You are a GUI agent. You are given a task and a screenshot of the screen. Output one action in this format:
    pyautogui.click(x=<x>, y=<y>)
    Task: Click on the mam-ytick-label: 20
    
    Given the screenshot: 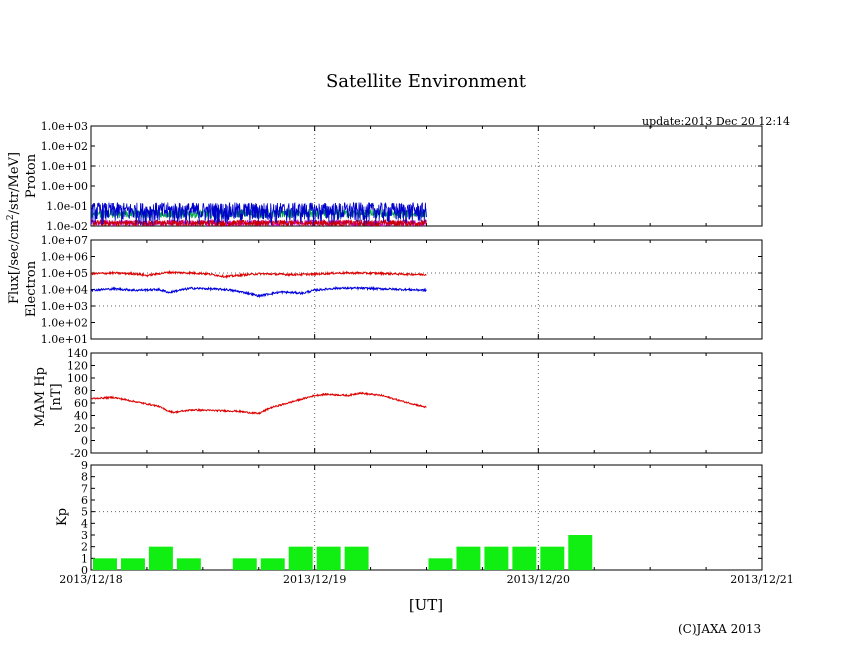 What is the action you would take?
    pyautogui.click(x=81, y=428)
    